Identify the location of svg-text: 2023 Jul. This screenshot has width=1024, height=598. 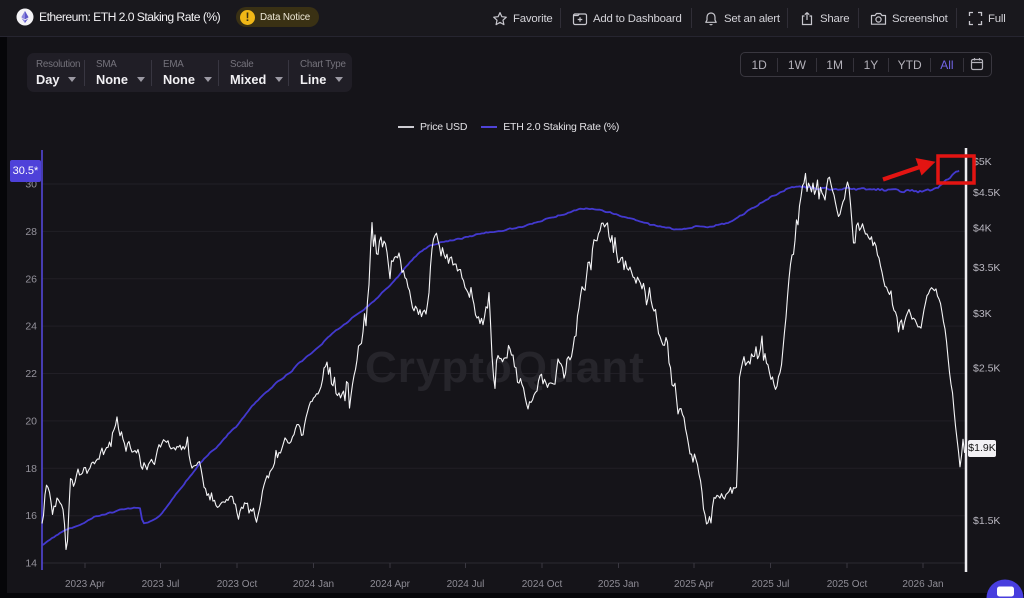
(161, 584).